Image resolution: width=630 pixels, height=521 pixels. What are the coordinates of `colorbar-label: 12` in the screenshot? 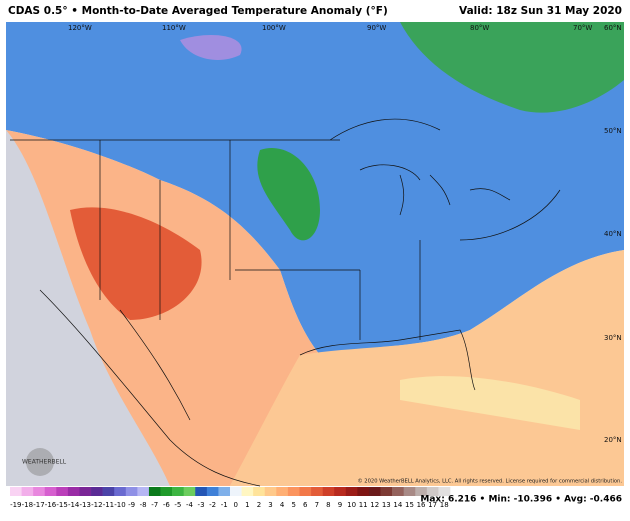 It's located at (374, 505).